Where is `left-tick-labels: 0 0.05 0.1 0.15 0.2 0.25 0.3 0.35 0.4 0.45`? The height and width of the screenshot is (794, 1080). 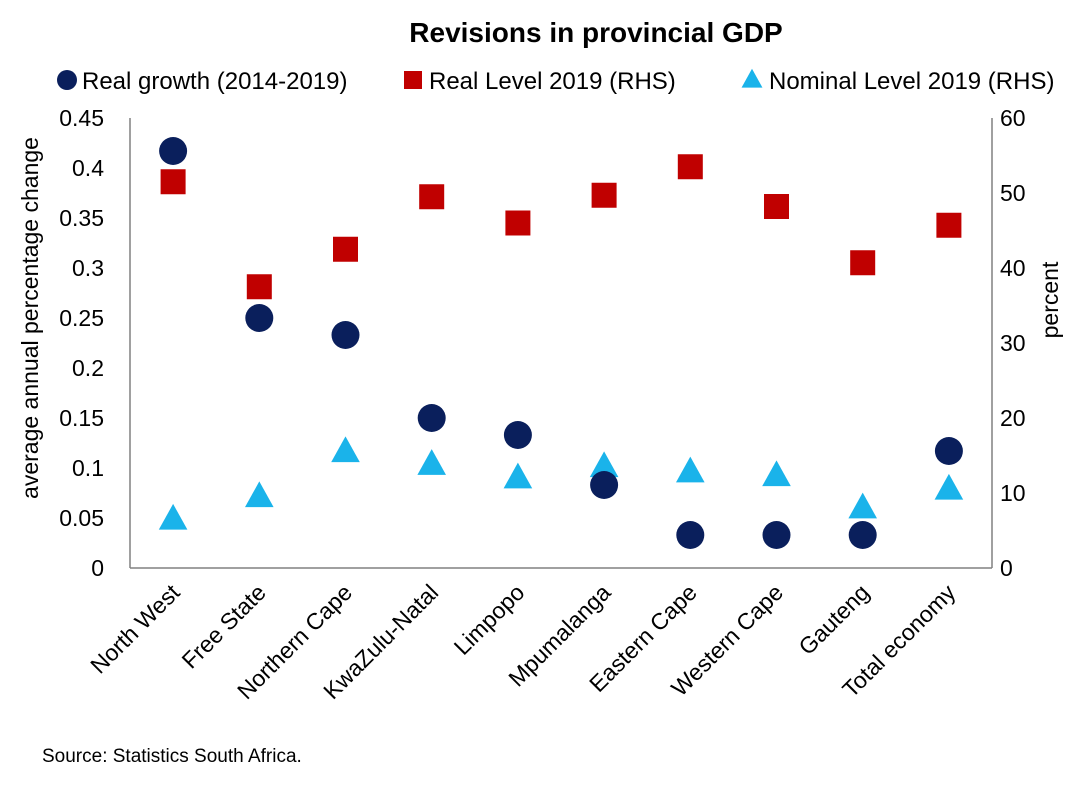 left-tick-labels: 0 0.05 0.1 0.15 0.2 0.25 0.3 0.35 0.4 0.45 is located at coordinates (81, 343).